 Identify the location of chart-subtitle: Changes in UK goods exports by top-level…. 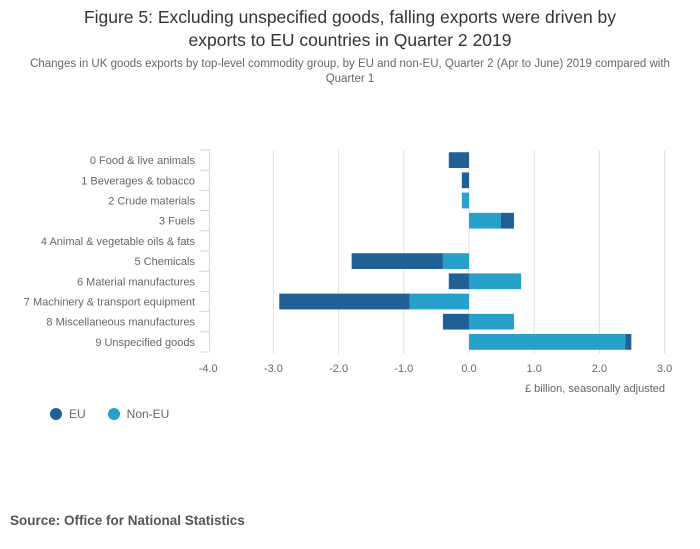
(350, 71).